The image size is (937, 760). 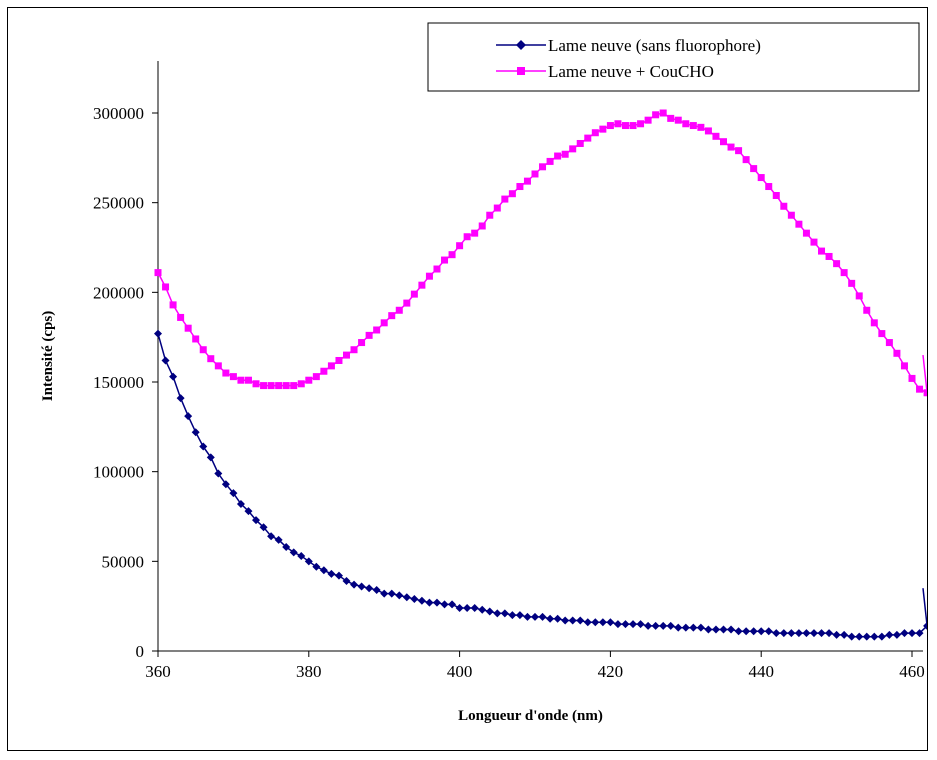 What do you see at coordinates (521, 45) in the screenshot?
I see `legend-marker` at bounding box center [521, 45].